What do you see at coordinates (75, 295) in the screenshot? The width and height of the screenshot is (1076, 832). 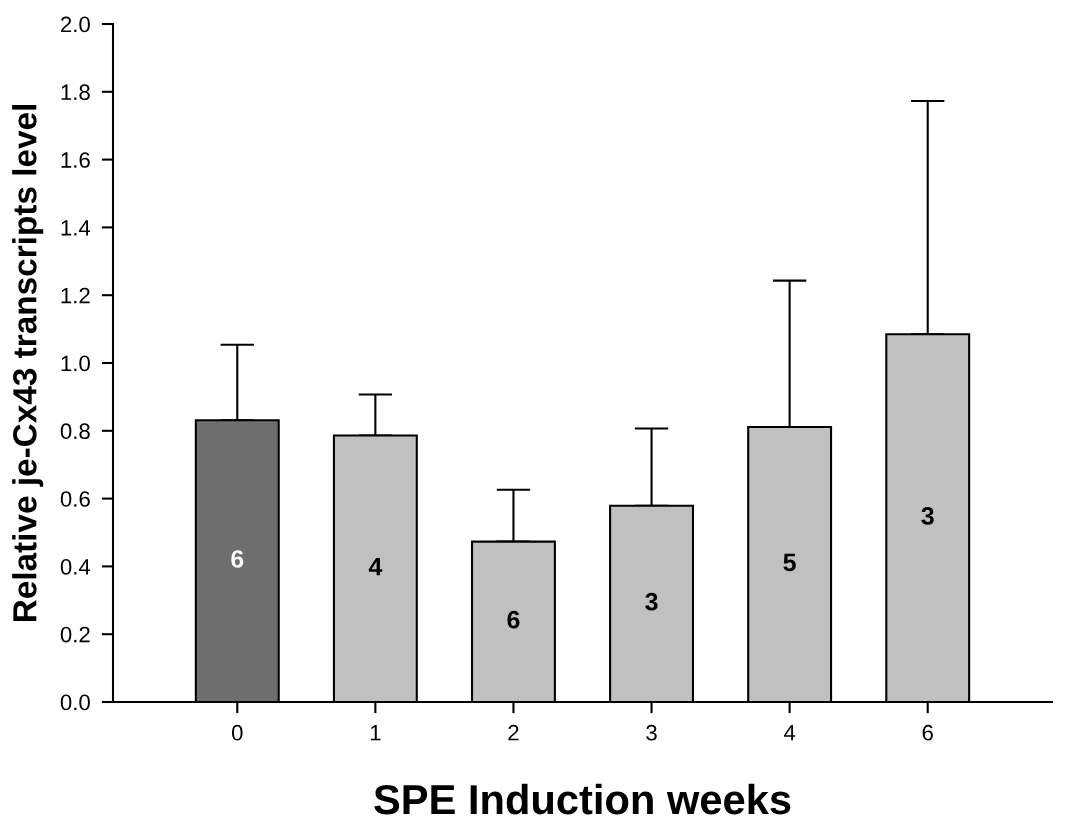 I see `y-tick-label: 1.2` at bounding box center [75, 295].